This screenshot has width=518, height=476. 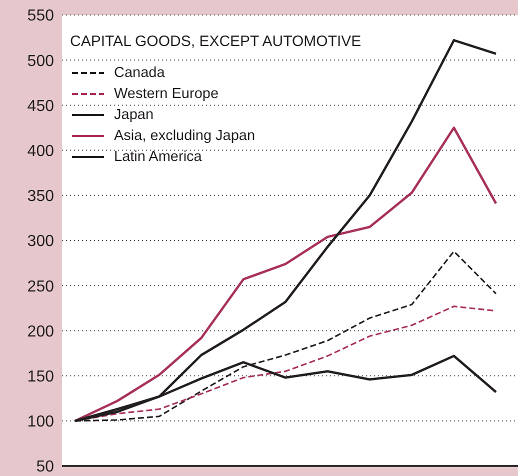 What do you see at coordinates (216, 41) in the screenshot?
I see `text: CAPITAL GOODS, EXCEPT AUTOMOTIVE` at bounding box center [216, 41].